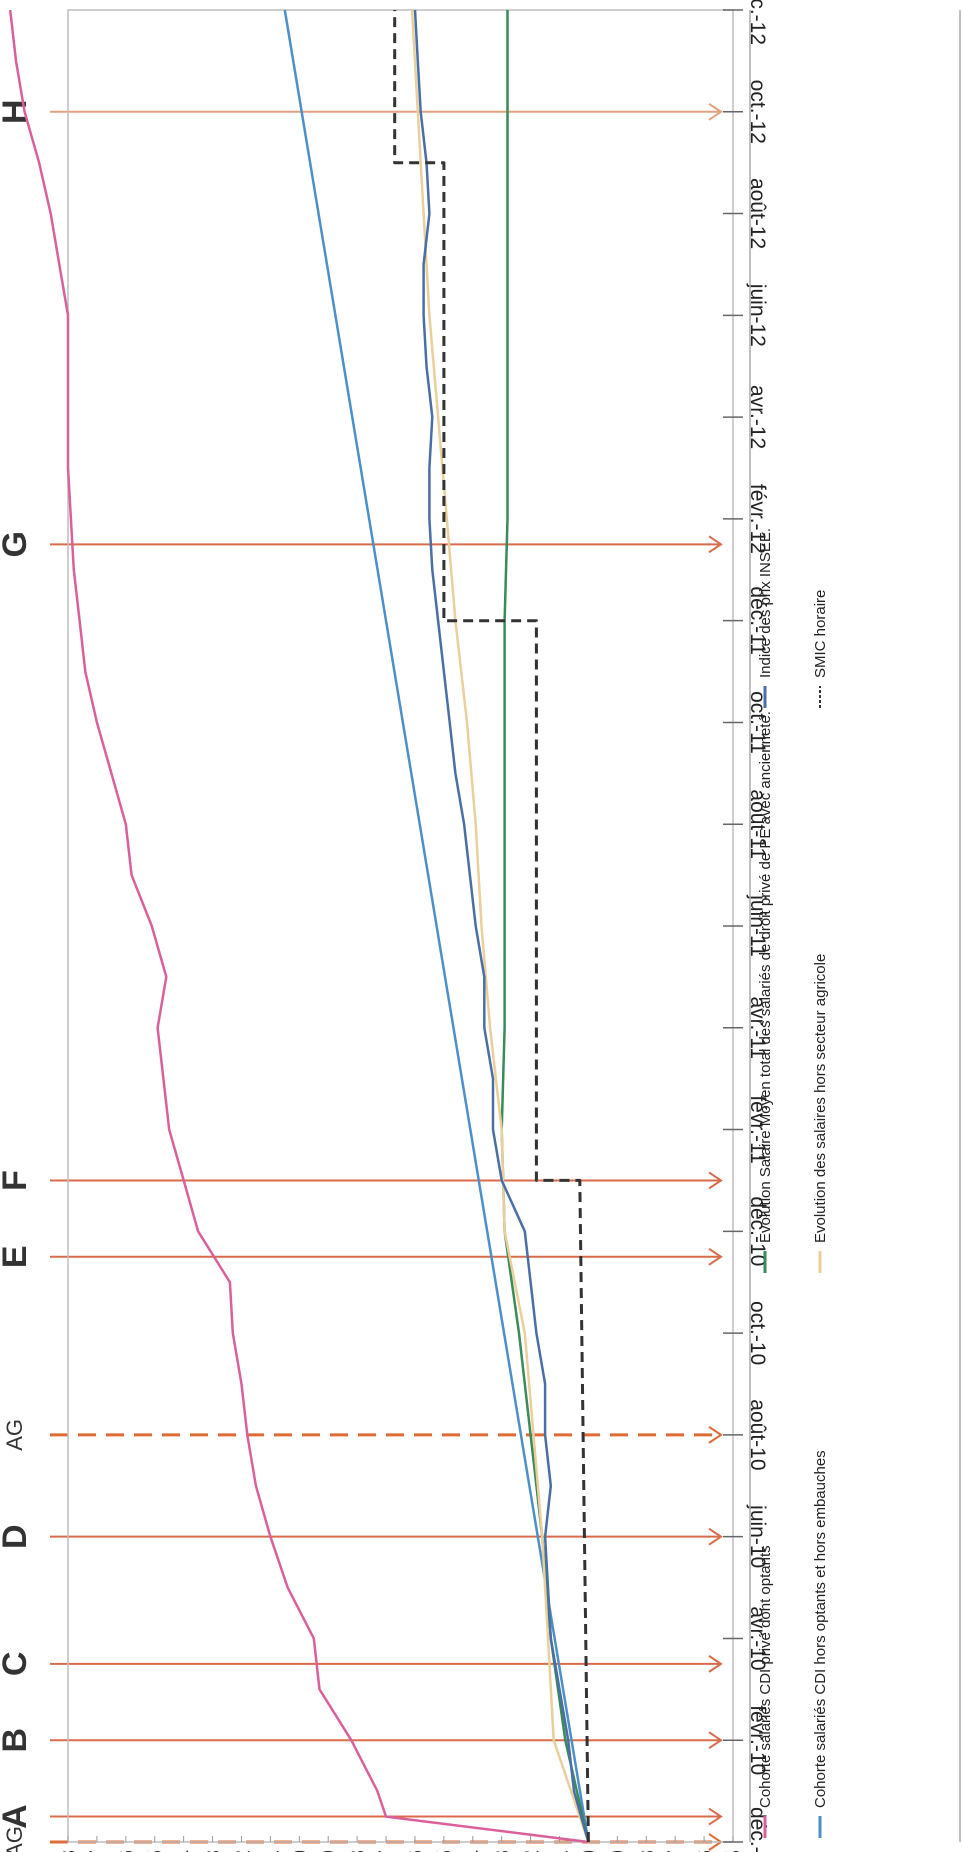  What do you see at coordinates (473, 1851) in the screenshot?
I see `y-tick-label-104: 104` at bounding box center [473, 1851].